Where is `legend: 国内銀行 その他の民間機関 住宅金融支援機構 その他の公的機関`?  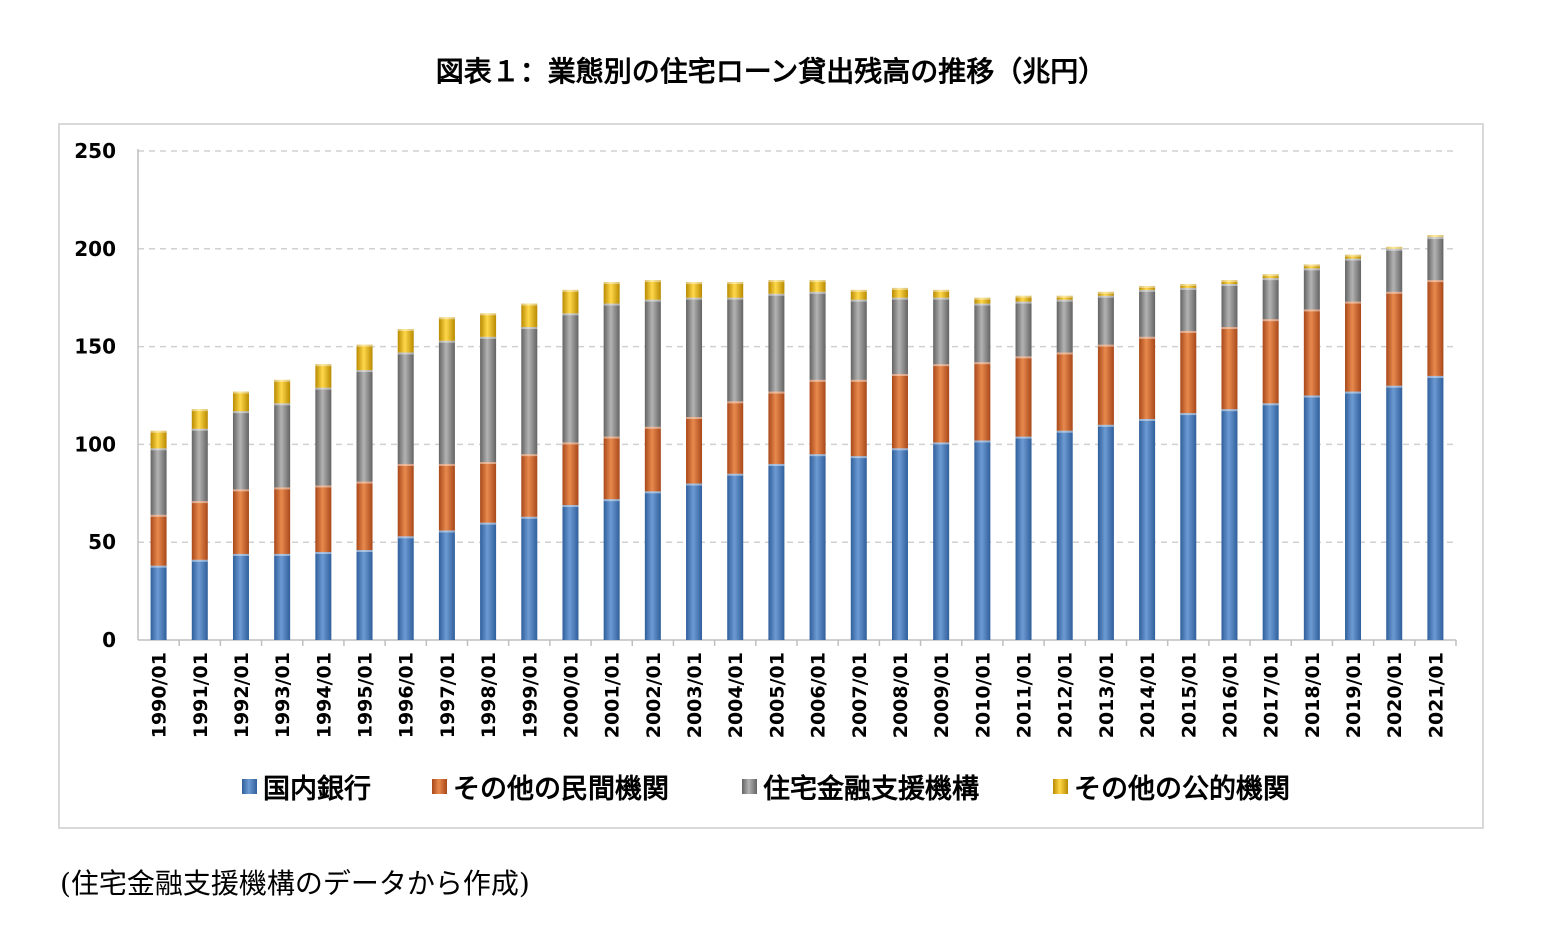
legend: 国内銀行 その他の民間機関 住宅金融支援機構 その他の公的機関 is located at coordinates (766, 789).